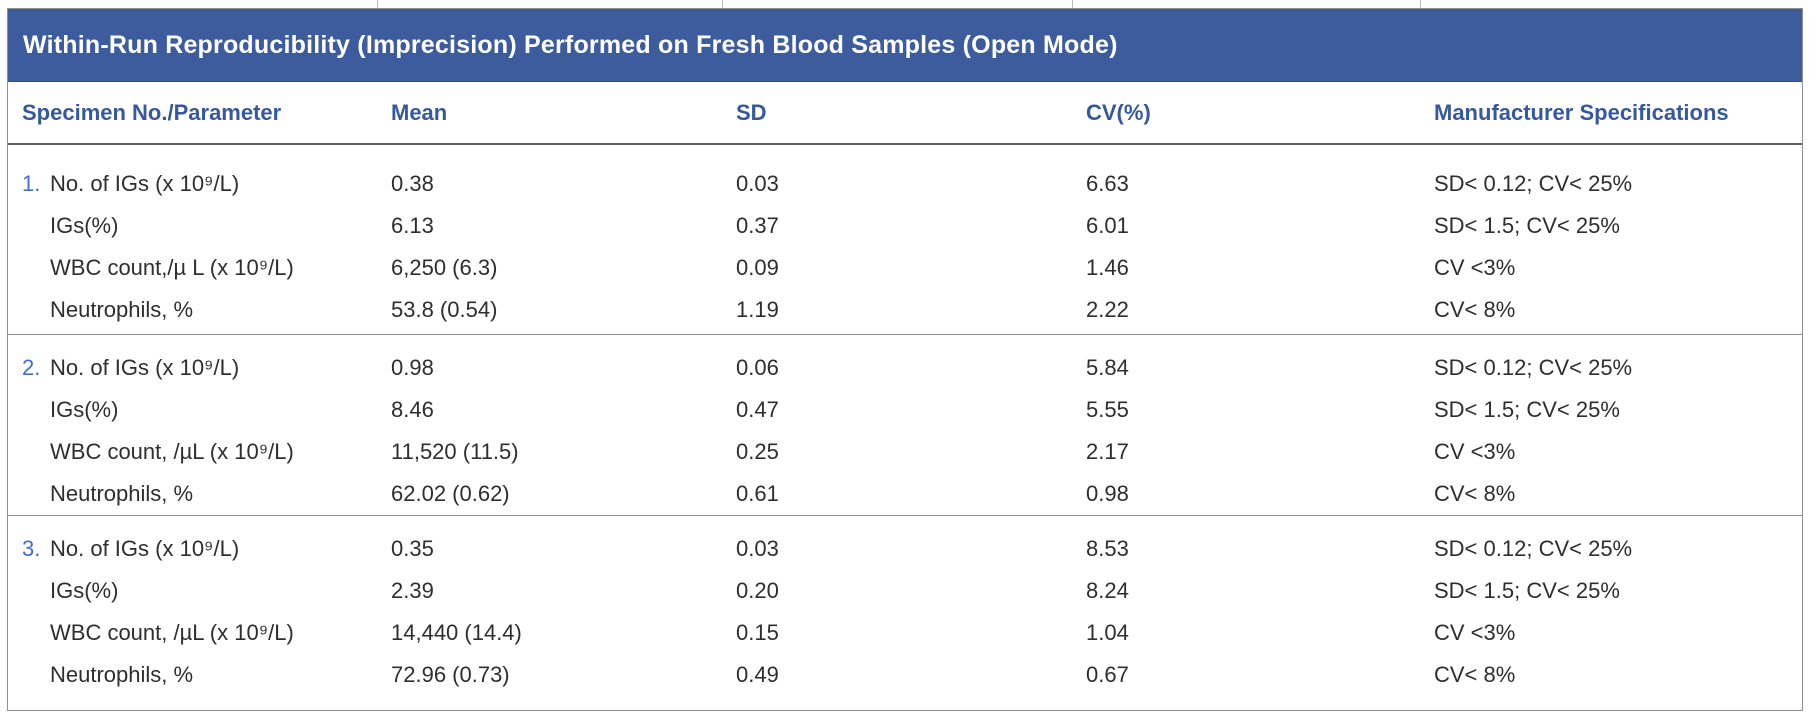 The width and height of the screenshot is (1810, 726). Describe the element at coordinates (757, 409) in the screenshot. I see `sd-value: 0.47` at that location.